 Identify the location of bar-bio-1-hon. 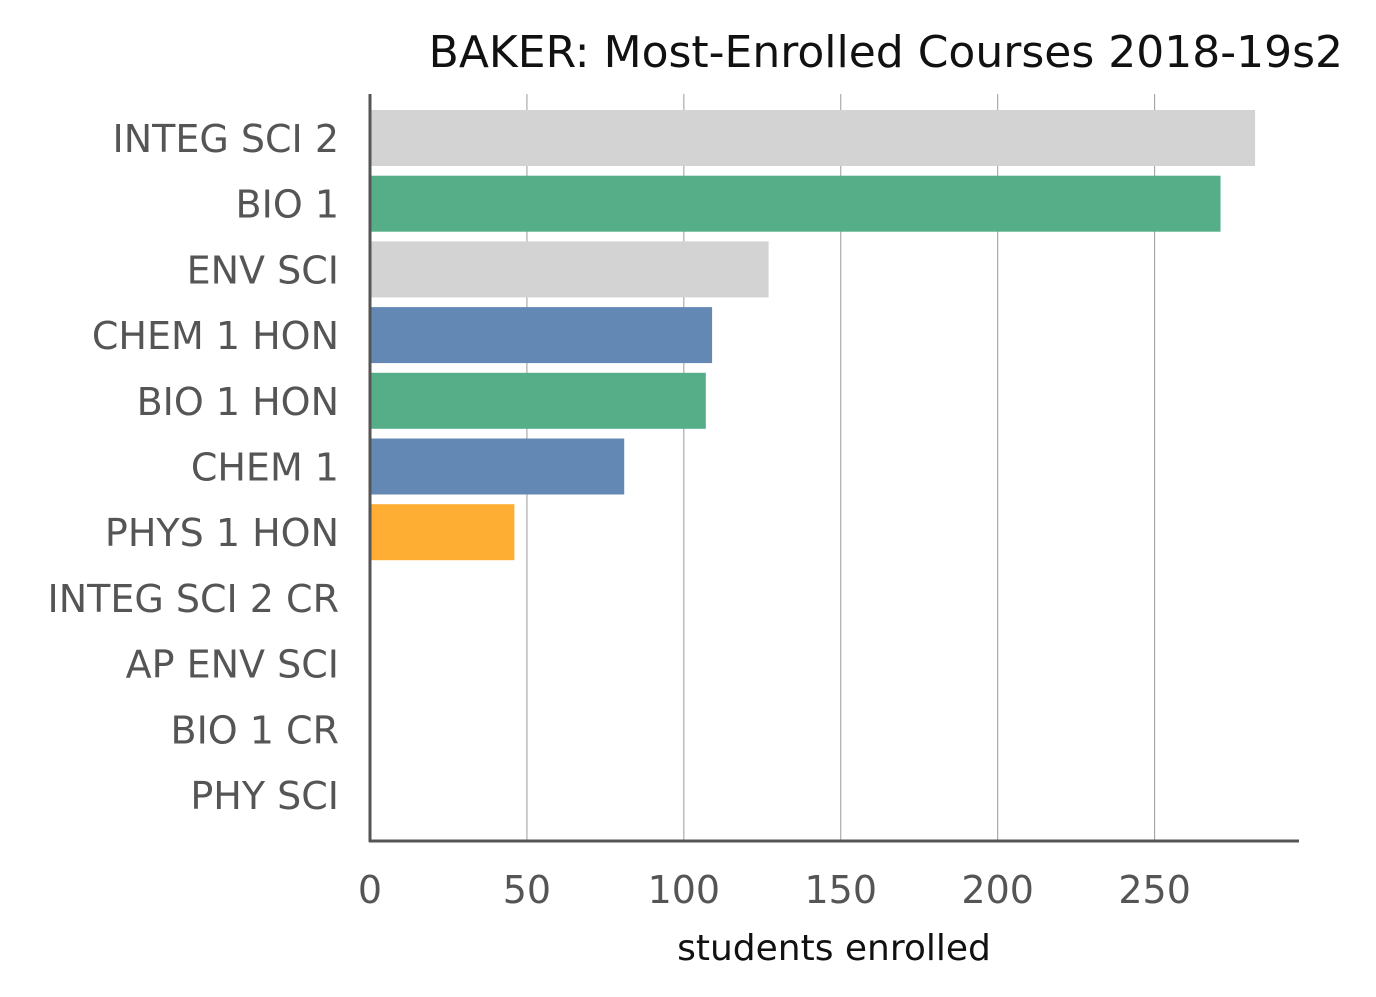
(538, 400).